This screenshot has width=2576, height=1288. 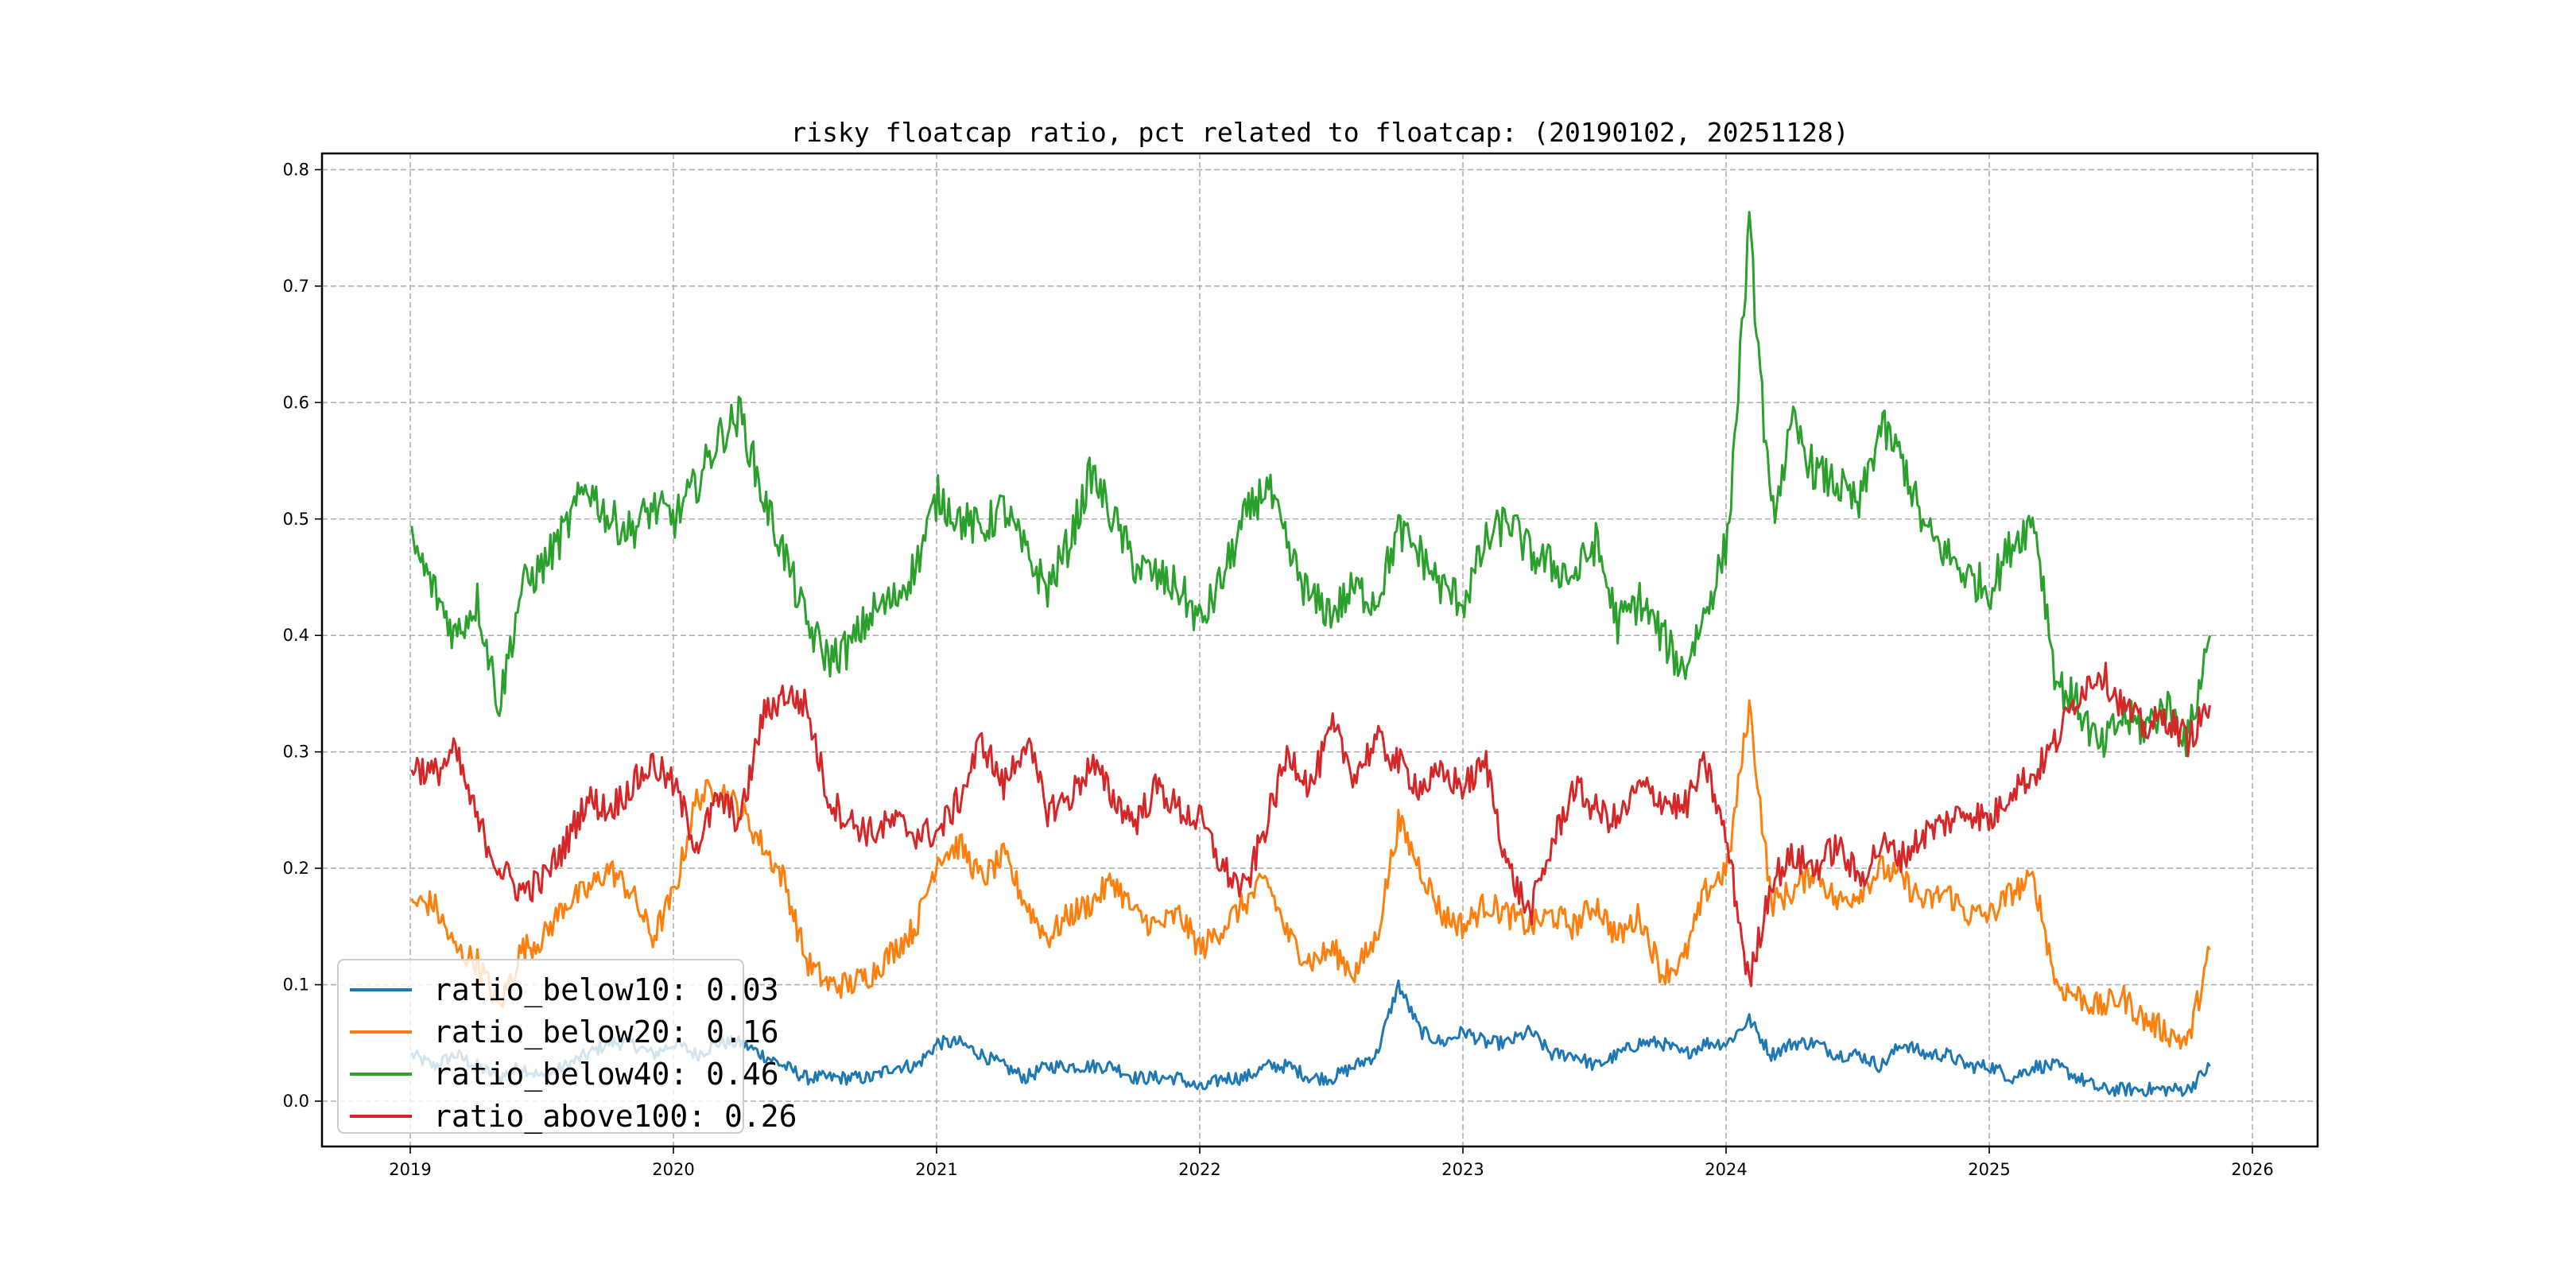 I want to click on y-tick-label: 0.0, so click(x=296, y=1101).